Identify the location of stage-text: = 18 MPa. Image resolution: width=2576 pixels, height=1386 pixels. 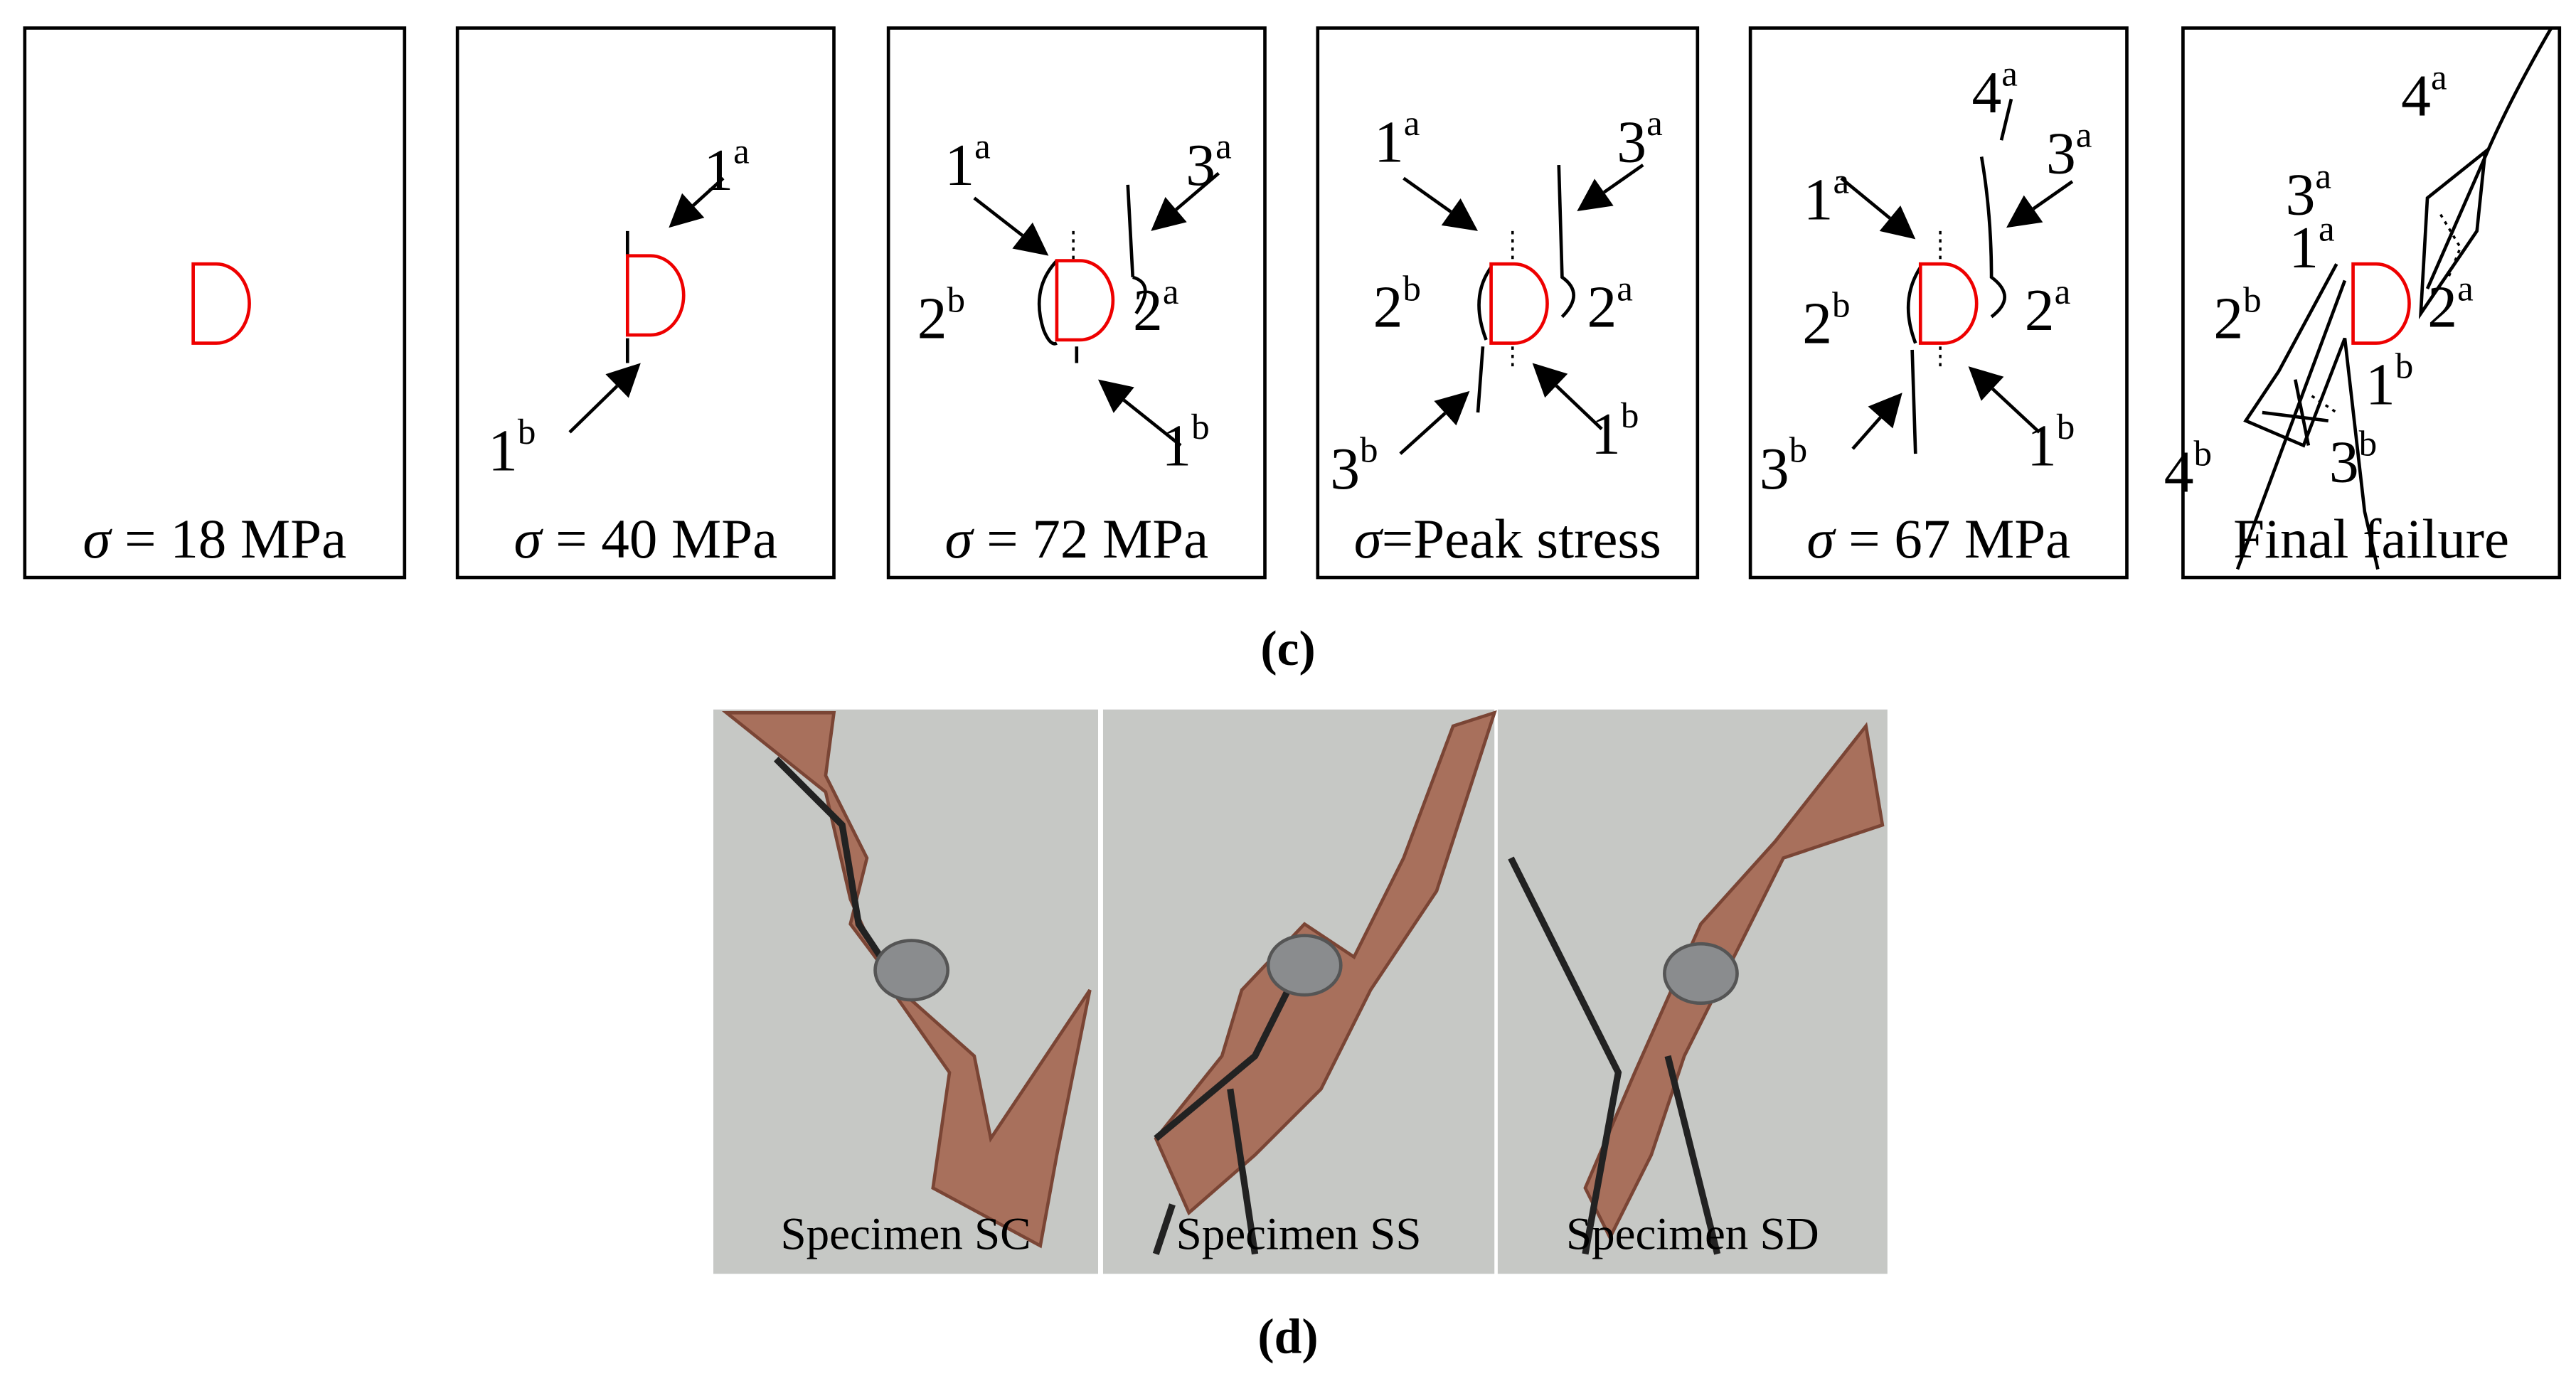
(228, 539).